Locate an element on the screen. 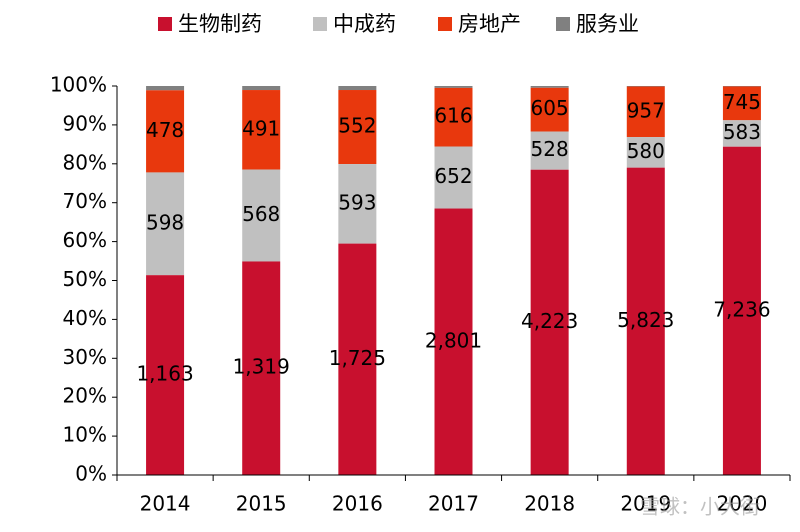  data-label: 528 is located at coordinates (550, 149).